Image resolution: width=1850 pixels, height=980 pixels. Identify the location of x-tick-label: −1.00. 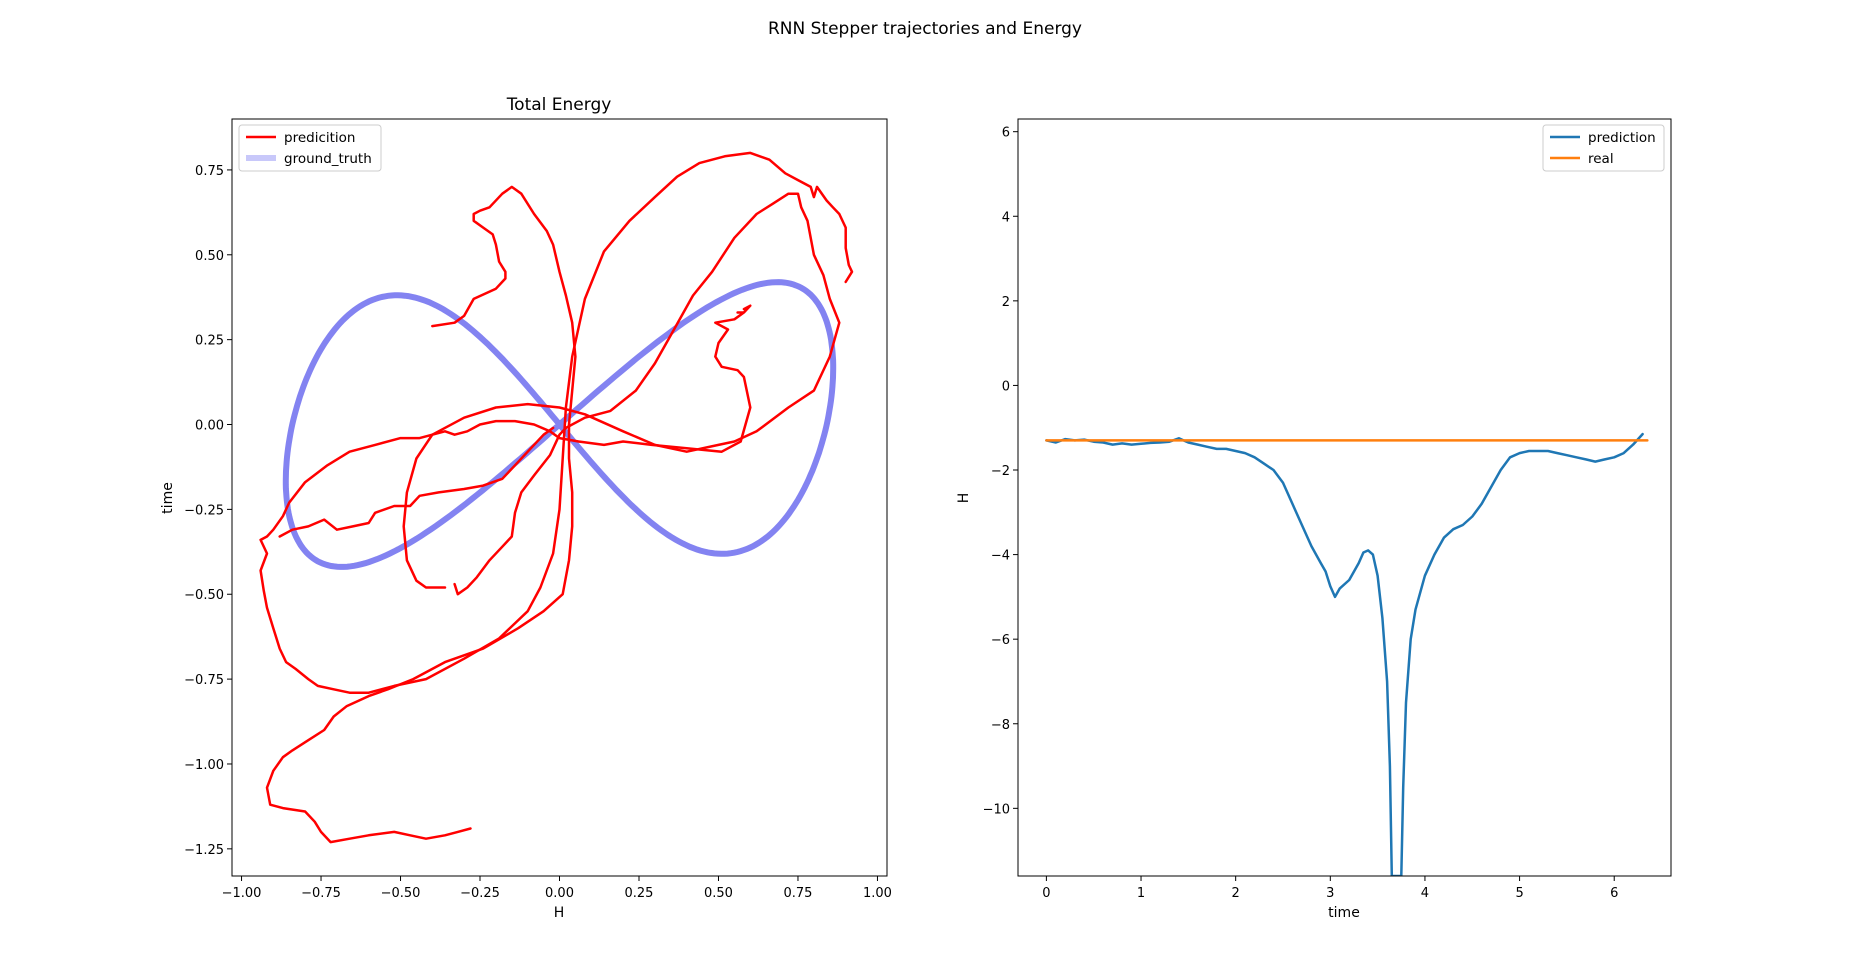
(242, 893).